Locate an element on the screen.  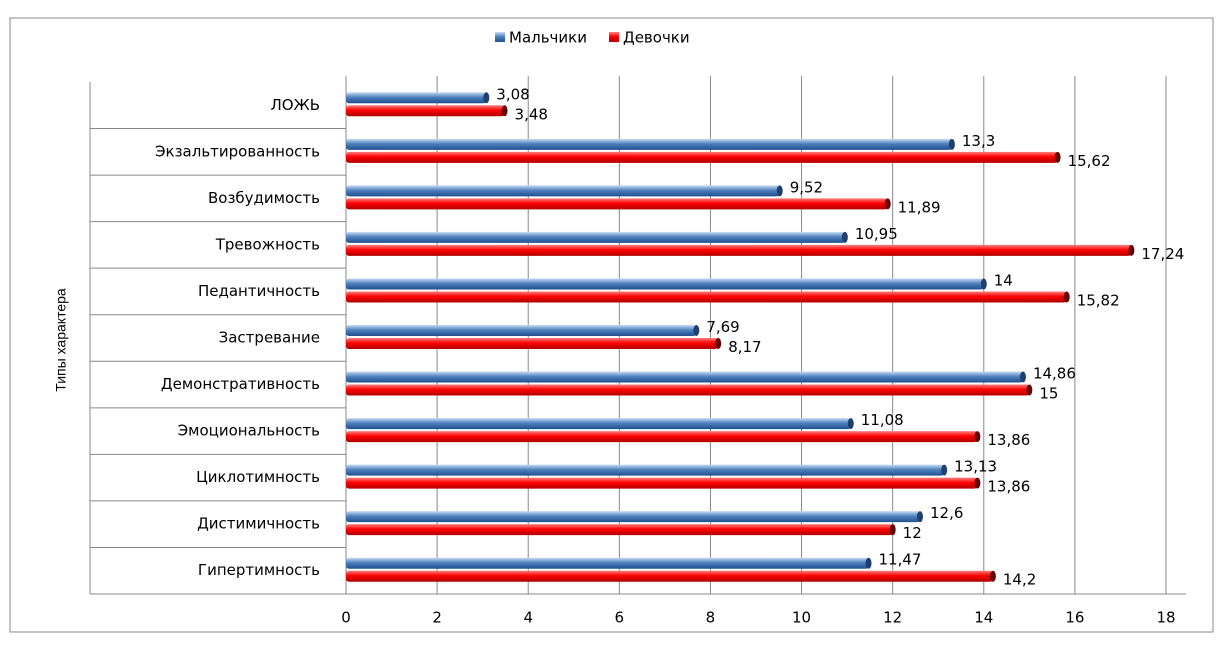
y-tick-label: Демонстративность is located at coordinates (240, 384).